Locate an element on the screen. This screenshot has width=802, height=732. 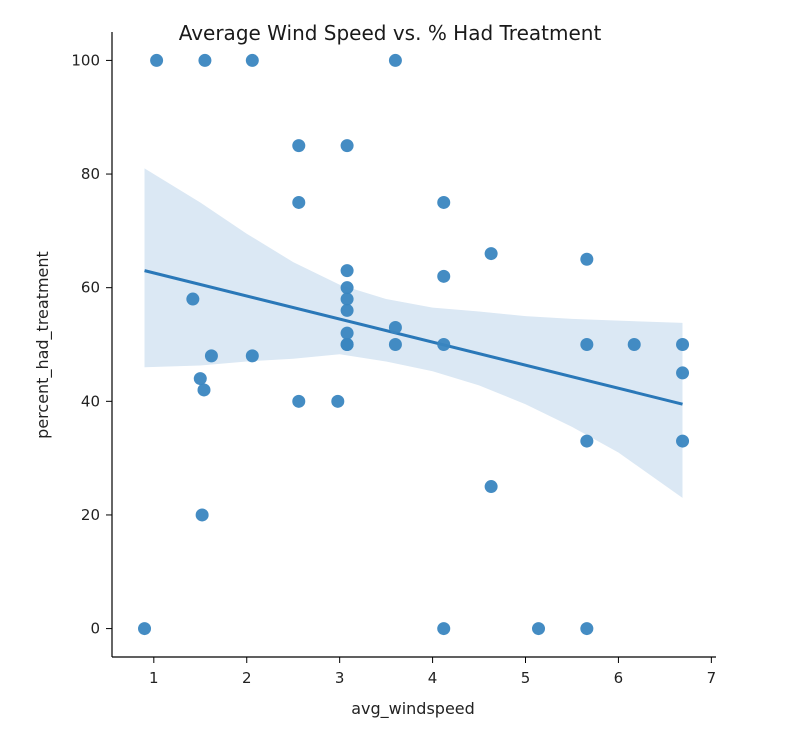
regression-line-layer is located at coordinates (413, 337).